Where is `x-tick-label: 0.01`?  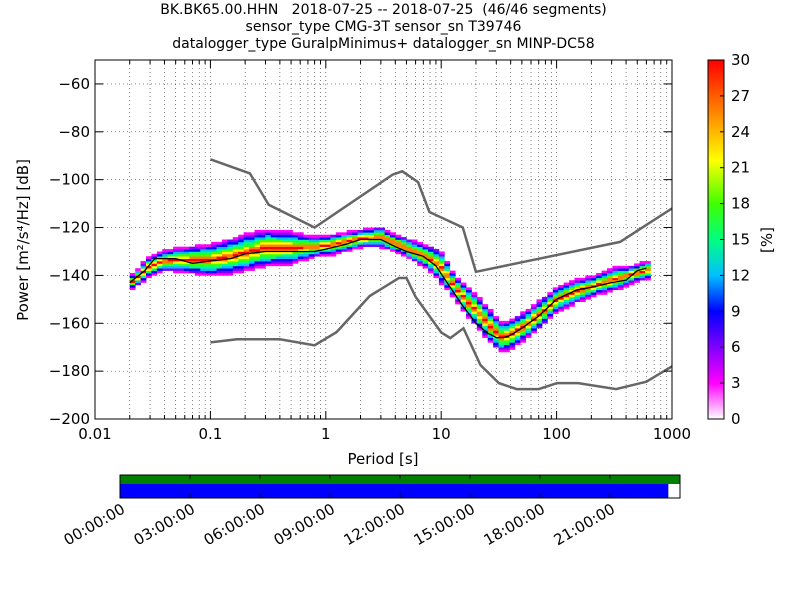 x-tick-label: 0.01 is located at coordinates (94, 434).